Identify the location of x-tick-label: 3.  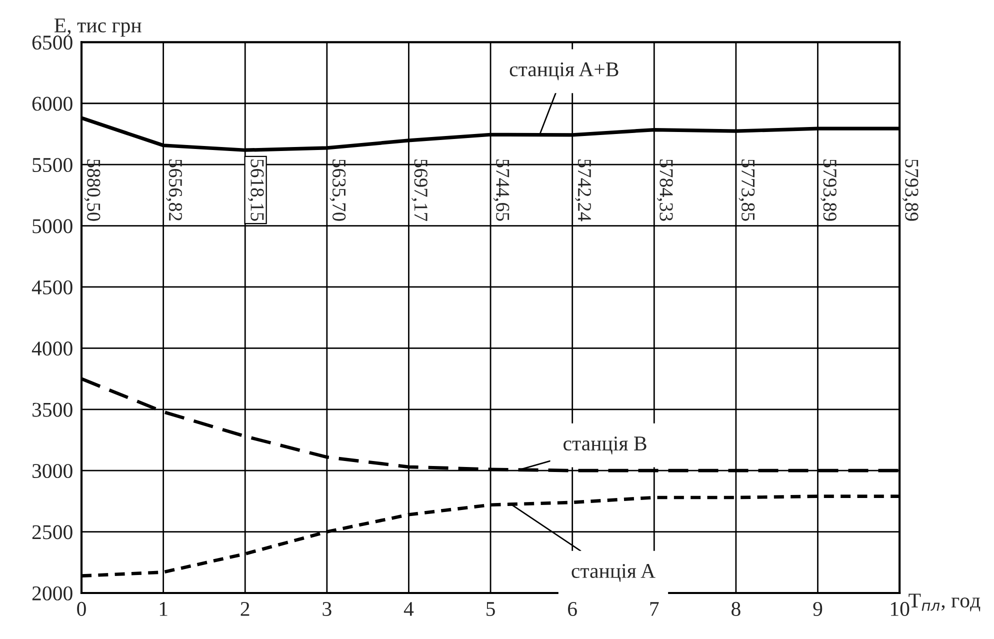
(327, 609).